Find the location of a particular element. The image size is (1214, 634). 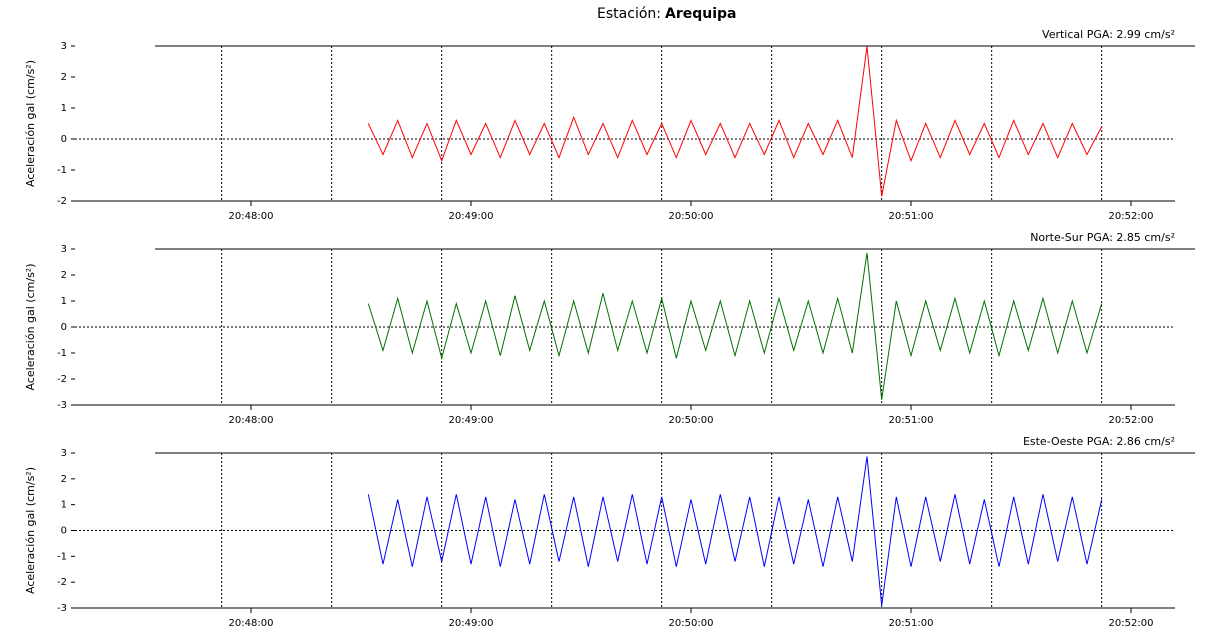

title-label: Estación: is located at coordinates (629, 14).